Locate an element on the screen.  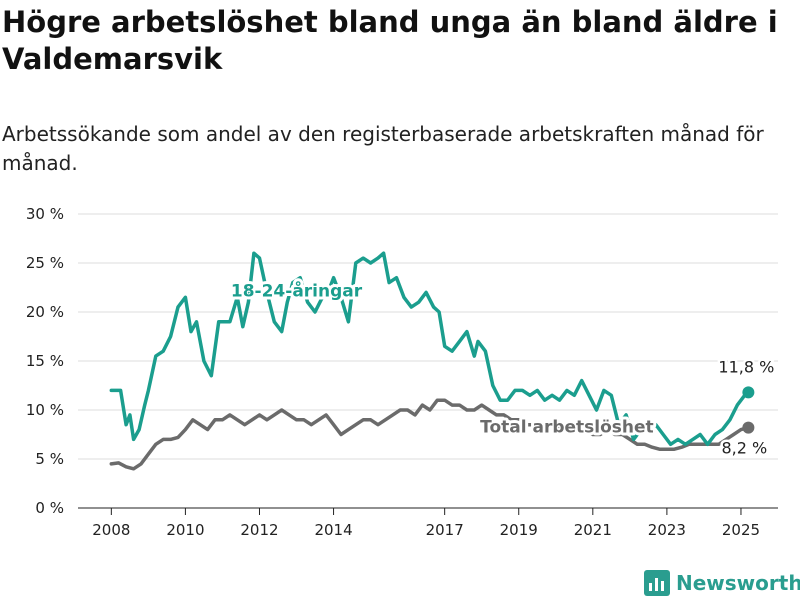
y-tick-label: 10 % is located at coordinates (45, 410).